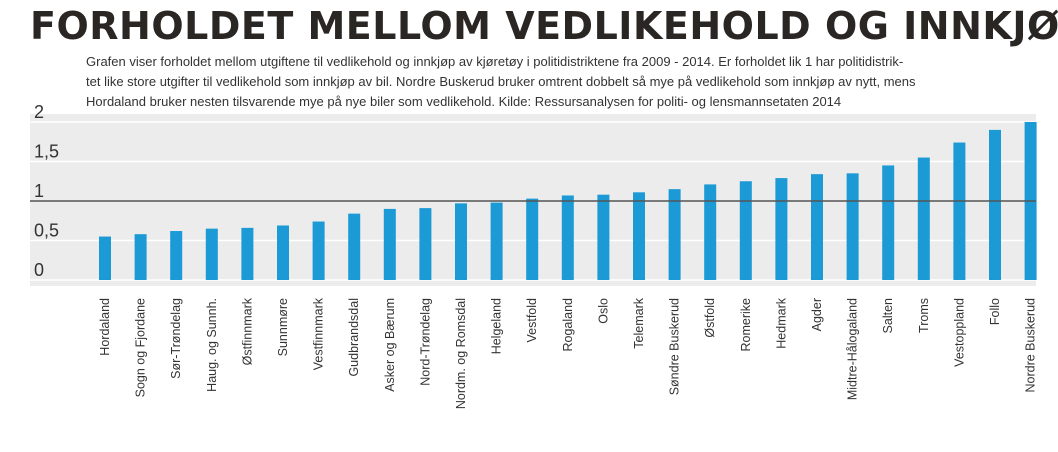  What do you see at coordinates (817, 314) in the screenshot?
I see `x-tick-label: Agder` at bounding box center [817, 314].